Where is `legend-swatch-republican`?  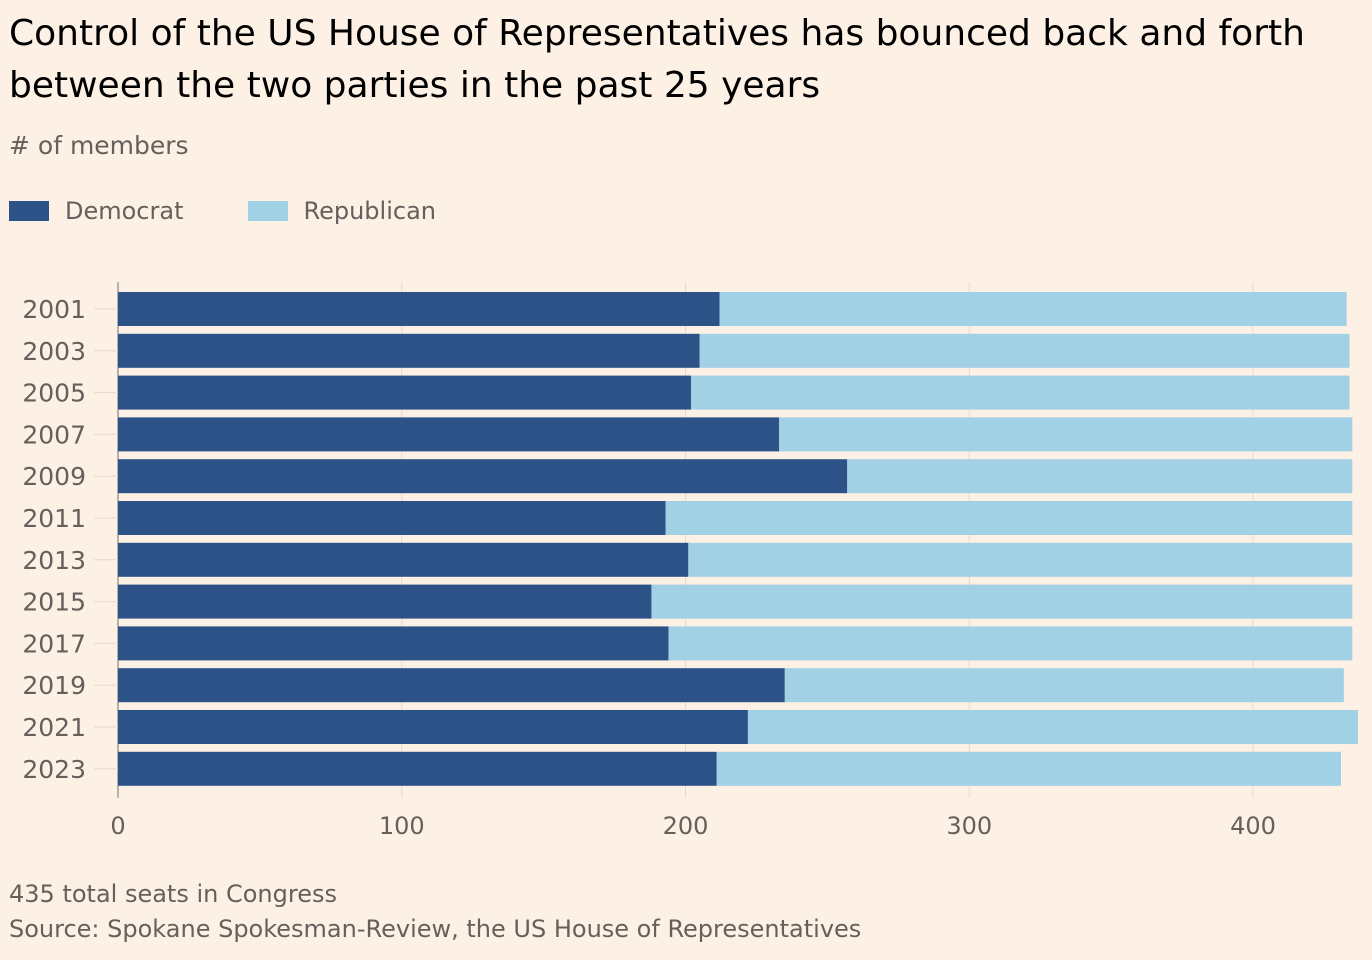
legend-swatch-republican is located at coordinates (267, 211).